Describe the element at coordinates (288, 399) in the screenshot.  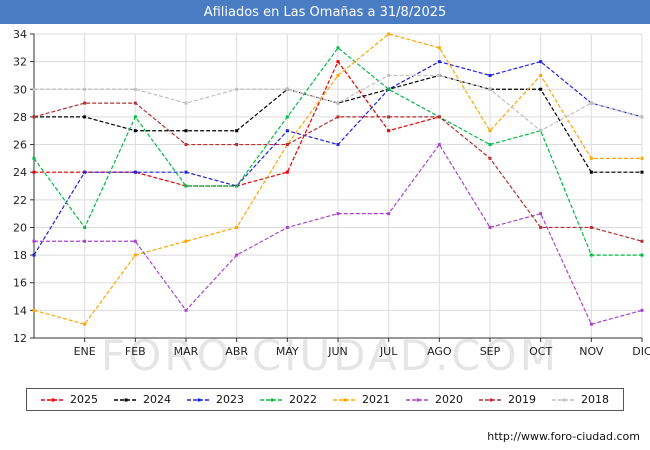
I see `legend-item-2022: 2022` at that location.